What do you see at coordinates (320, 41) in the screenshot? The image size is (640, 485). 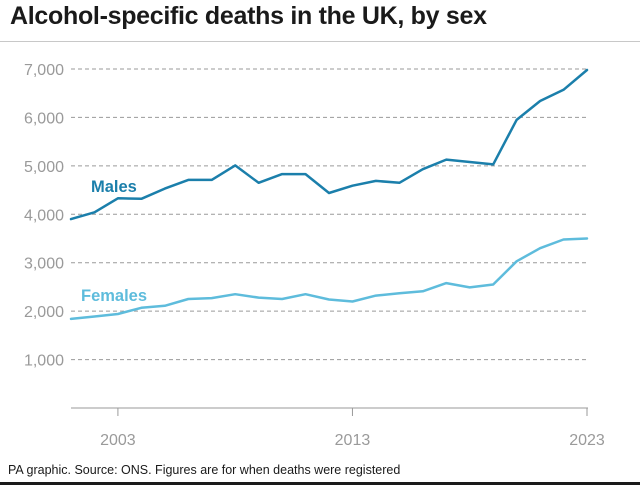 I see `title-divider` at bounding box center [320, 41].